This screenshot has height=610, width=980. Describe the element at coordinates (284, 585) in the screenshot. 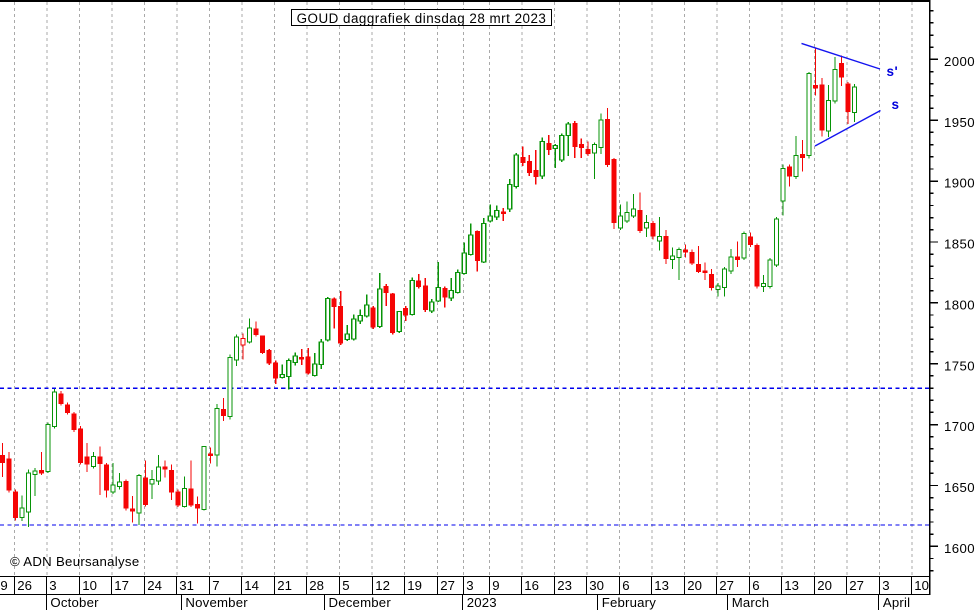

I see `svg-text: 21` at that location.